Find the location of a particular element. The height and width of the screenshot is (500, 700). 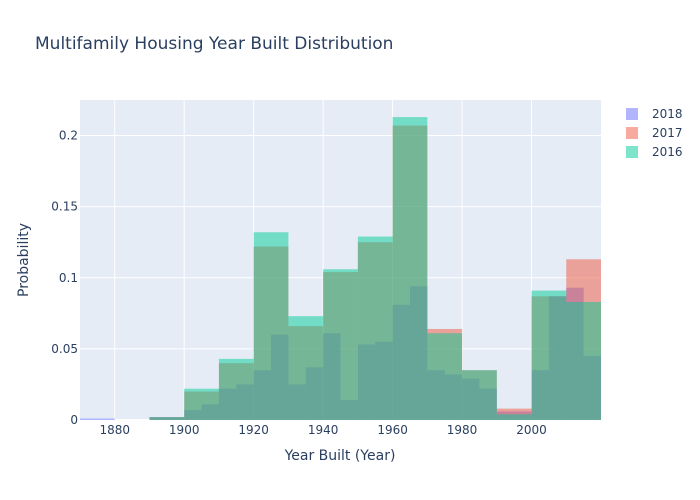

x-tick-label: 1980 is located at coordinates (462, 430).